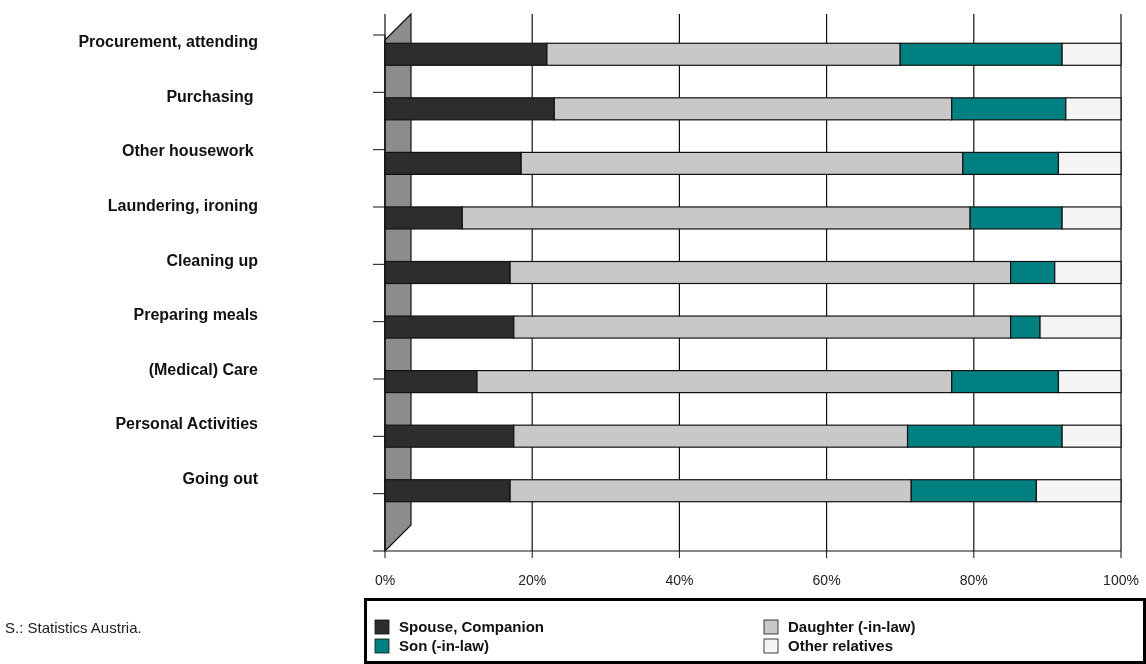 This screenshot has height=664, width=1146. Describe the element at coordinates (444, 645) in the screenshot. I see `legend-label: Son (-in-law)` at that location.